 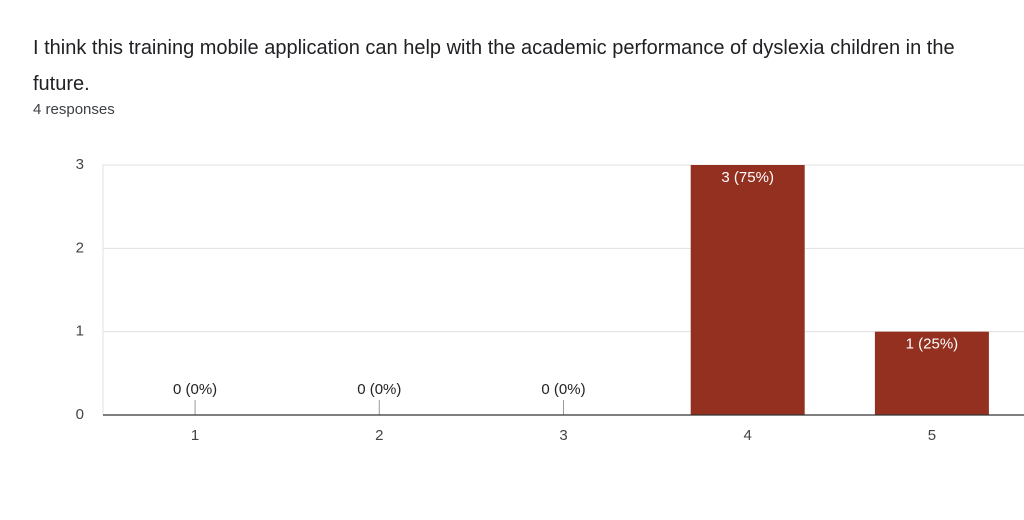 I want to click on x-tick-label: 2, so click(x=379, y=435).